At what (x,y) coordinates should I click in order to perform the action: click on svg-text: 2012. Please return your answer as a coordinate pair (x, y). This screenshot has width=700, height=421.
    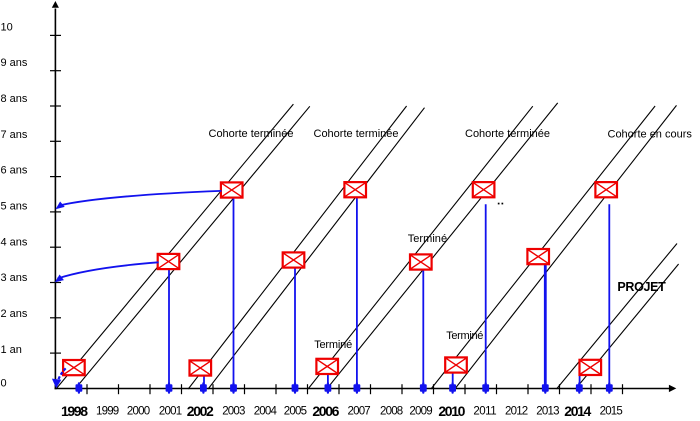
    Looking at the image, I should click on (516, 411).